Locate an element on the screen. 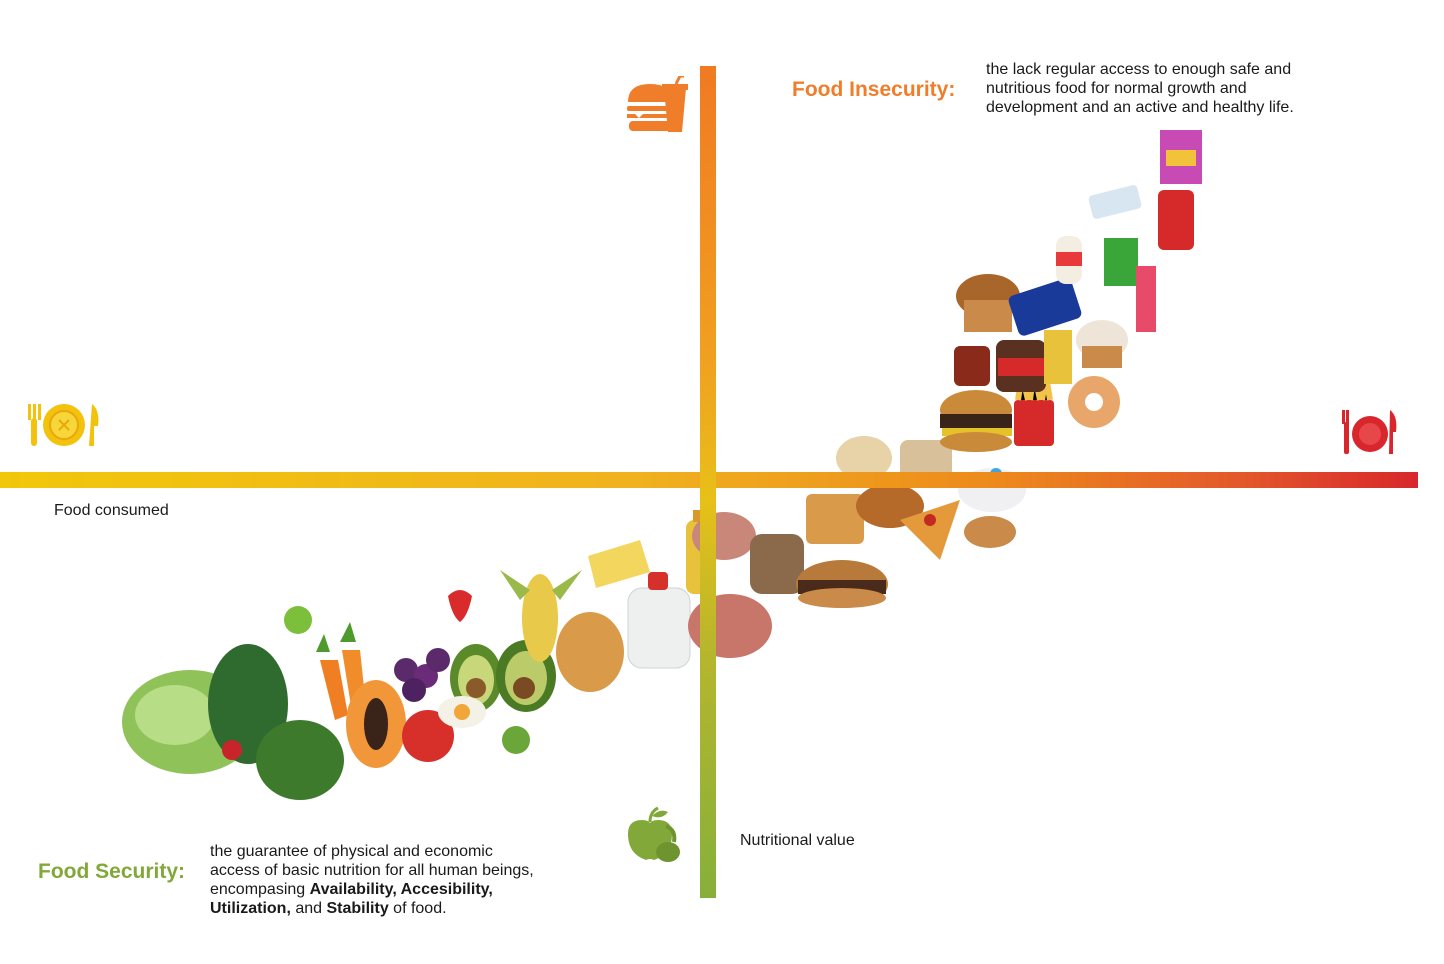 This screenshot has width=1444, height=964. plate-cutlery-red-icon is located at coordinates (1369, 432).